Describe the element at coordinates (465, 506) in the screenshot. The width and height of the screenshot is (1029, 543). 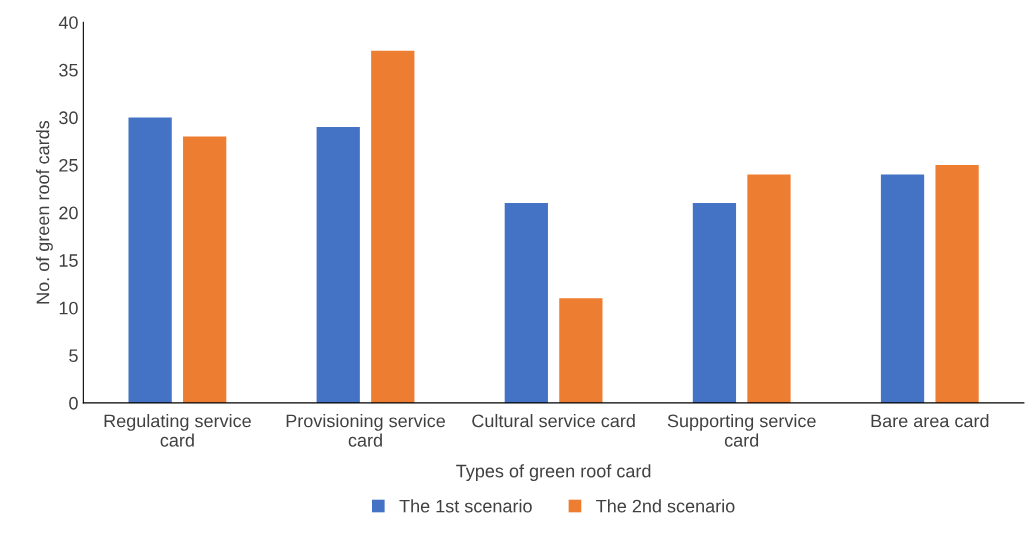
I see `legend-label: The 1st scenario` at that location.